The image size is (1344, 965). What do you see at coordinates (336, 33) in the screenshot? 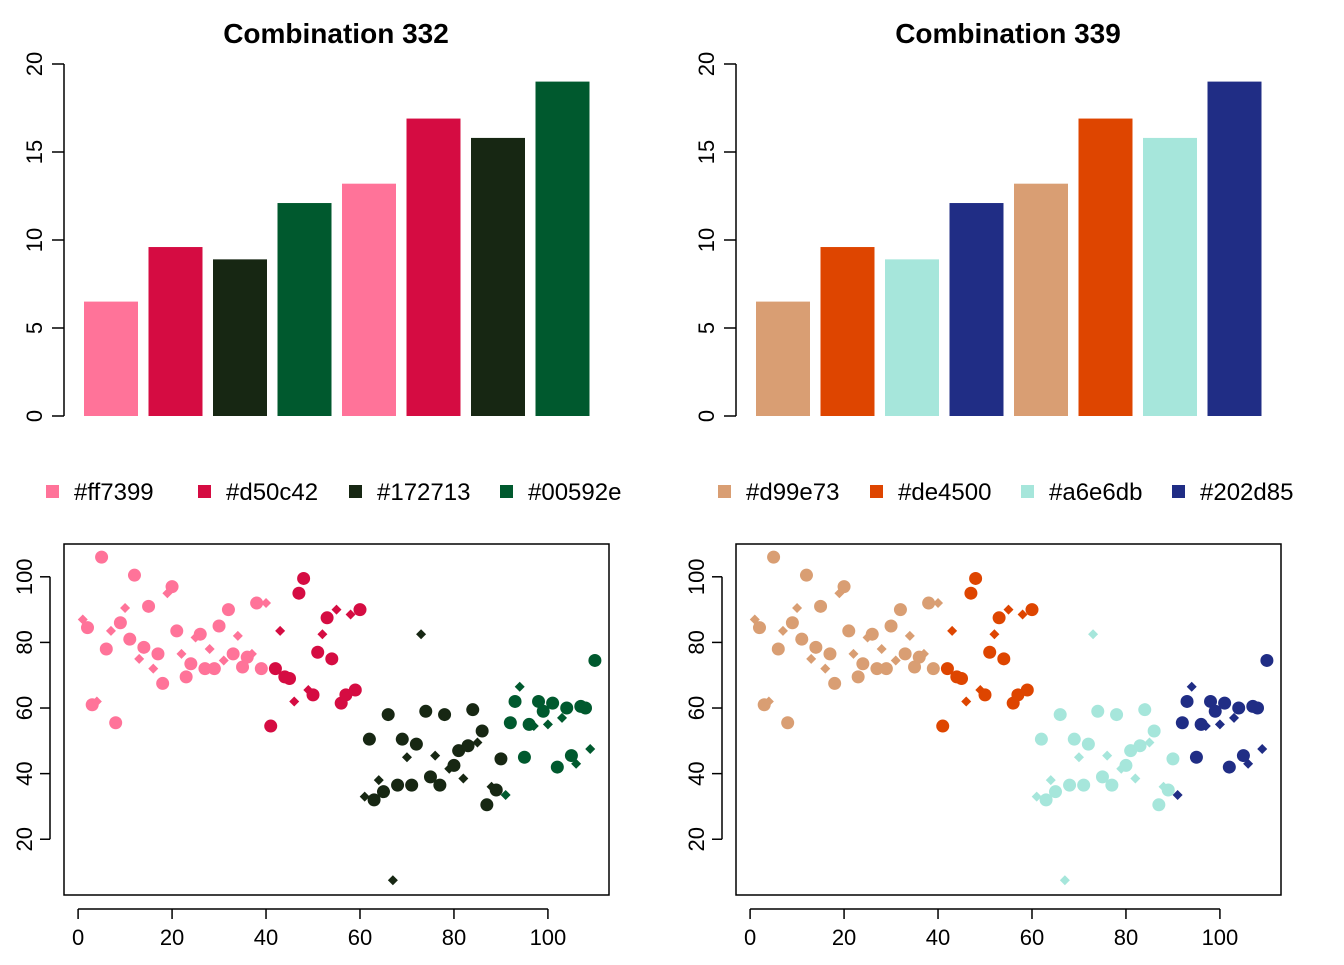
I see `chart-title-combination-332: Combination 332` at bounding box center [336, 33].